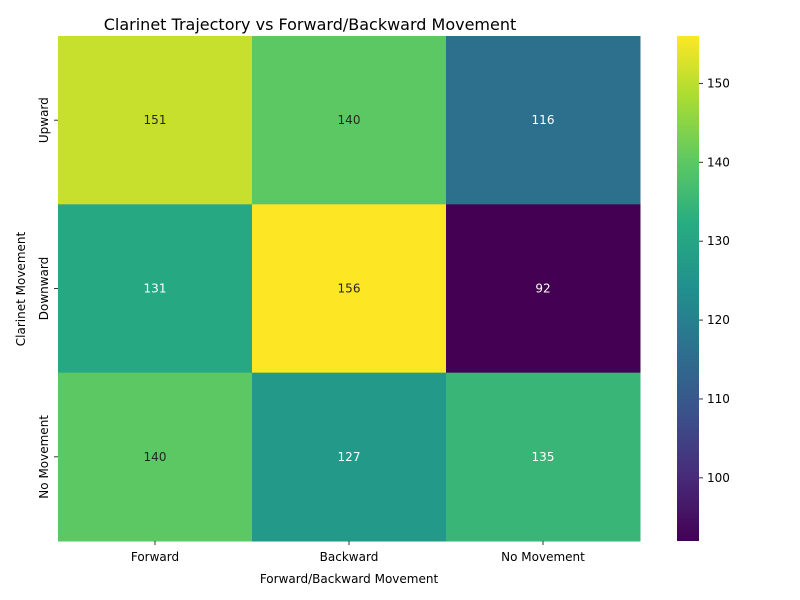 Image resolution: width=800 pixels, height=600 pixels. I want to click on y-tick-label: Downward, so click(44, 289).